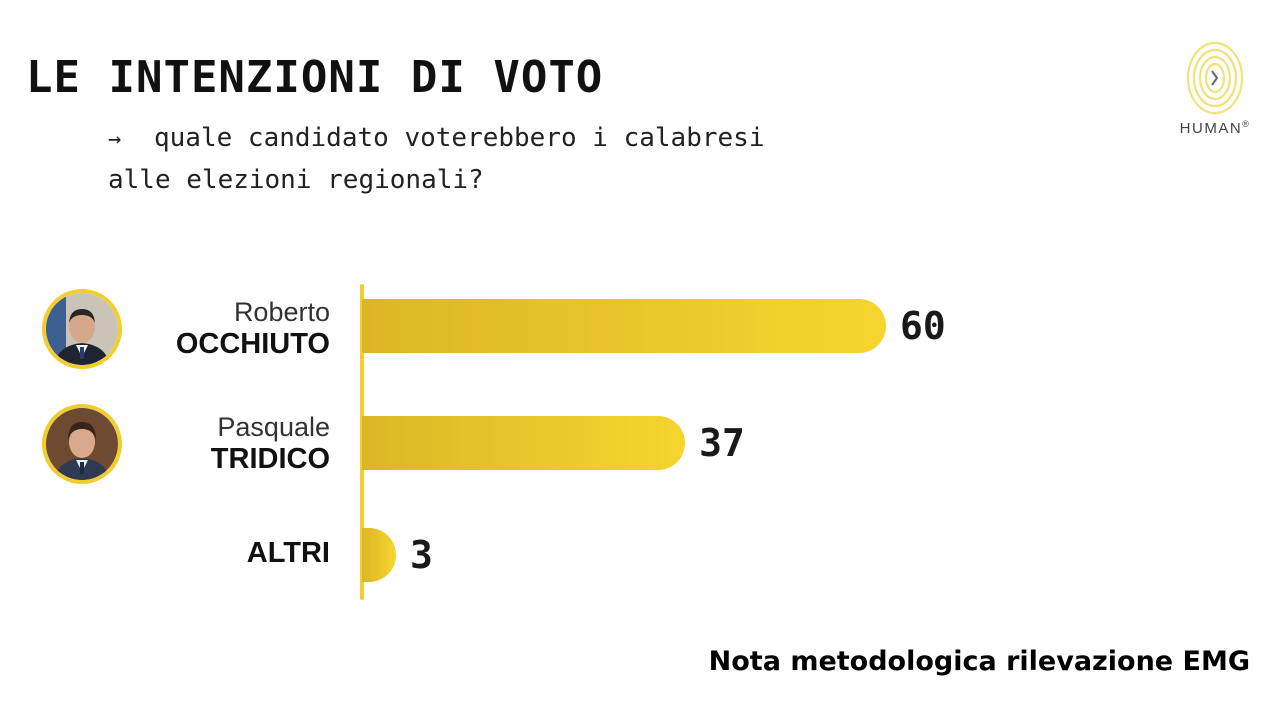 This screenshot has height=716, width=1272. Describe the element at coordinates (1215, 128) in the screenshot. I see `logo-text: HUMAN®` at that location.